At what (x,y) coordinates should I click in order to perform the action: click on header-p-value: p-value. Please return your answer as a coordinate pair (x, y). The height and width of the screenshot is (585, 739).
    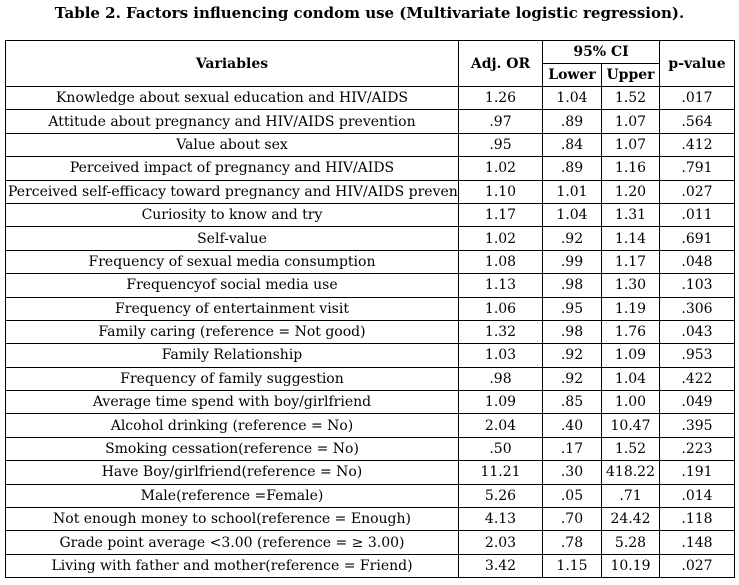
    Looking at the image, I should click on (697, 63).